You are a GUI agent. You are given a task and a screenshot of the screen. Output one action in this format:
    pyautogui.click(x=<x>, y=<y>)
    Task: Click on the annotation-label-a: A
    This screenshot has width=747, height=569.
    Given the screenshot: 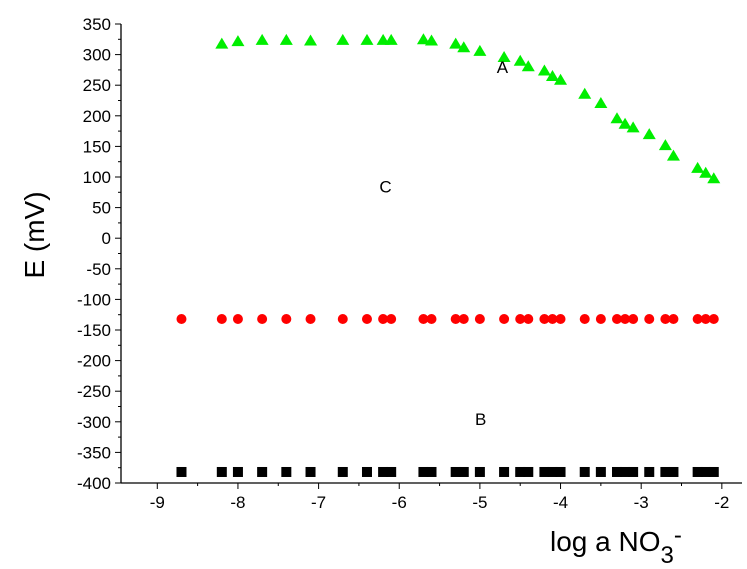 What is the action you would take?
    pyautogui.click(x=503, y=67)
    